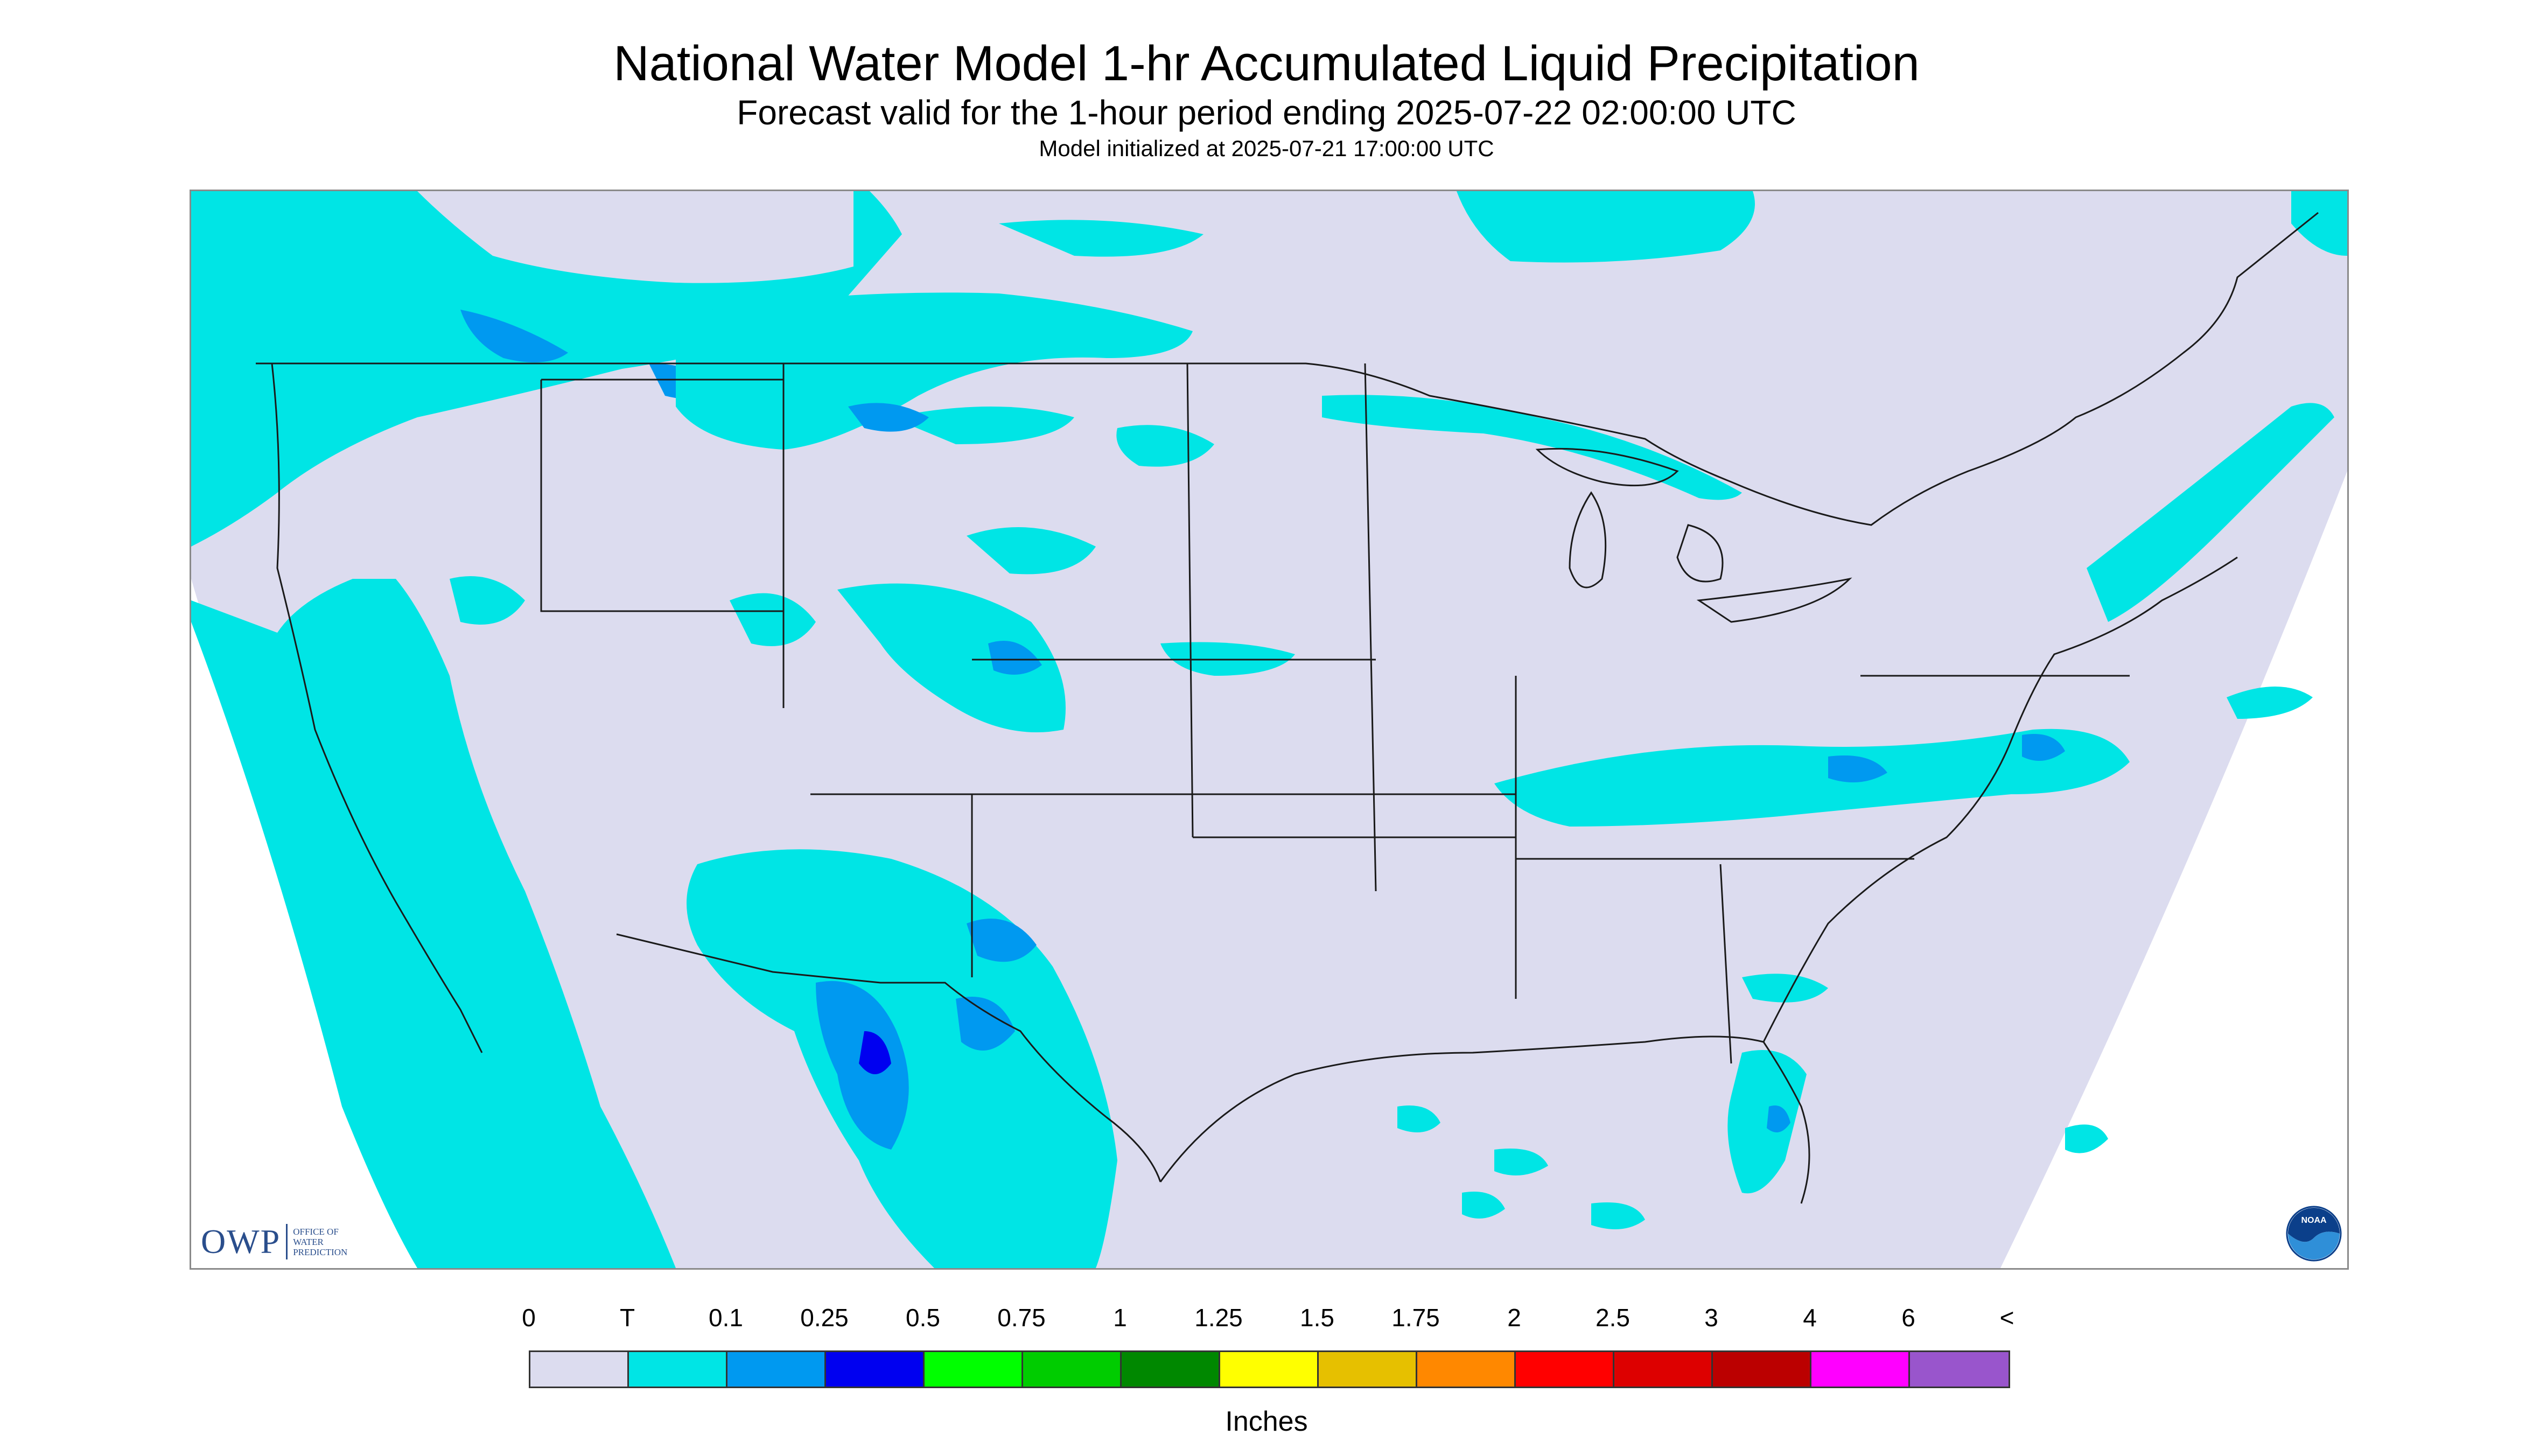  Describe the element at coordinates (1613, 1318) in the screenshot. I see `legend-label-11: 2.5` at that location.